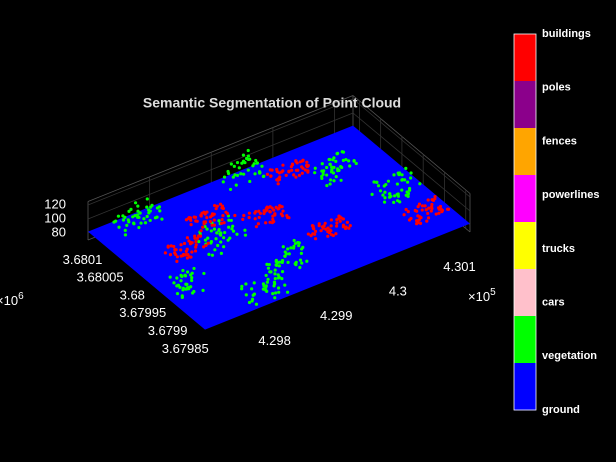 The image size is (616, 462). I want to click on y-tick-label: 3.67995, so click(142, 312).